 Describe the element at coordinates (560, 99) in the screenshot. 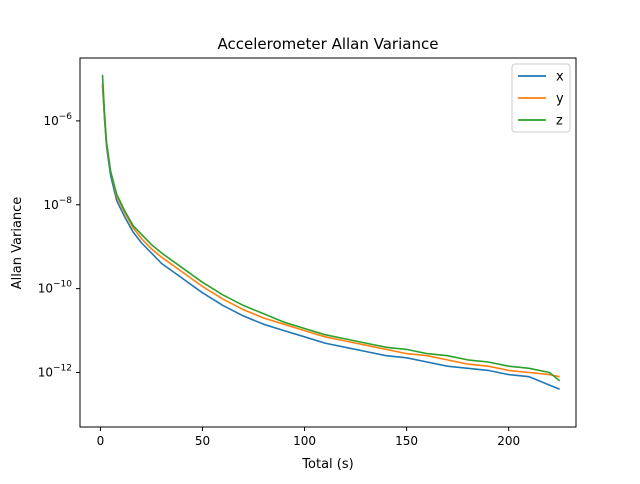

I see `legend-label-y: y` at that location.